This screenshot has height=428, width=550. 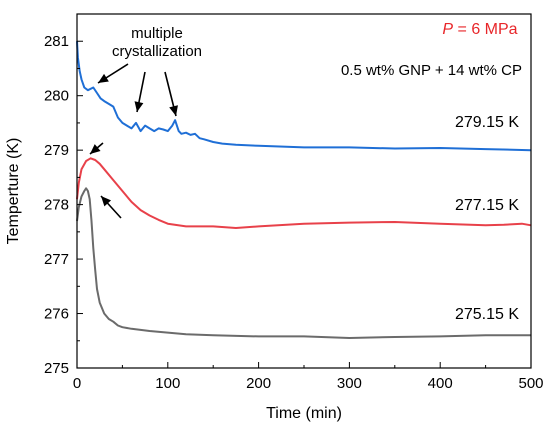 I want to click on y-tick-label: 280, so click(x=56, y=96).